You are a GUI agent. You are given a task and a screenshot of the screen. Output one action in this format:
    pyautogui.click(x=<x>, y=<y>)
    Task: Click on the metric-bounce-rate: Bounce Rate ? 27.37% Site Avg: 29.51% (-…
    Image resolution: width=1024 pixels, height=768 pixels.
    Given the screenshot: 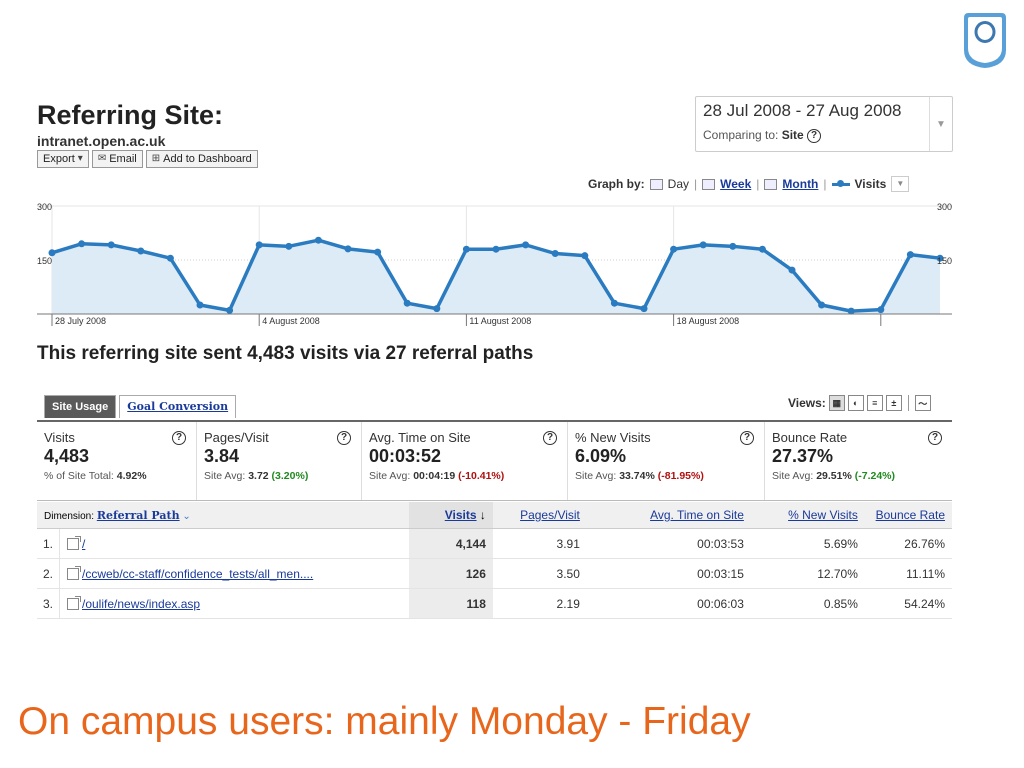 What is the action you would take?
    pyautogui.click(x=858, y=461)
    